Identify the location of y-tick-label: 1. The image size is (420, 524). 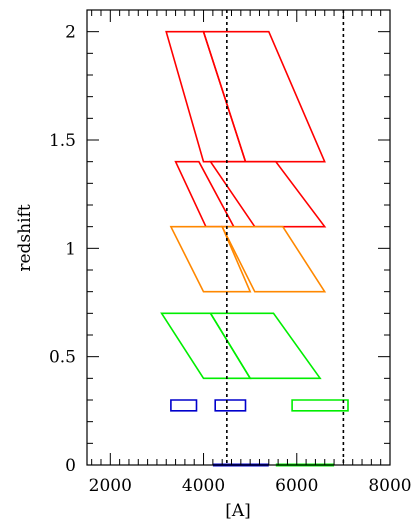
(70, 249).